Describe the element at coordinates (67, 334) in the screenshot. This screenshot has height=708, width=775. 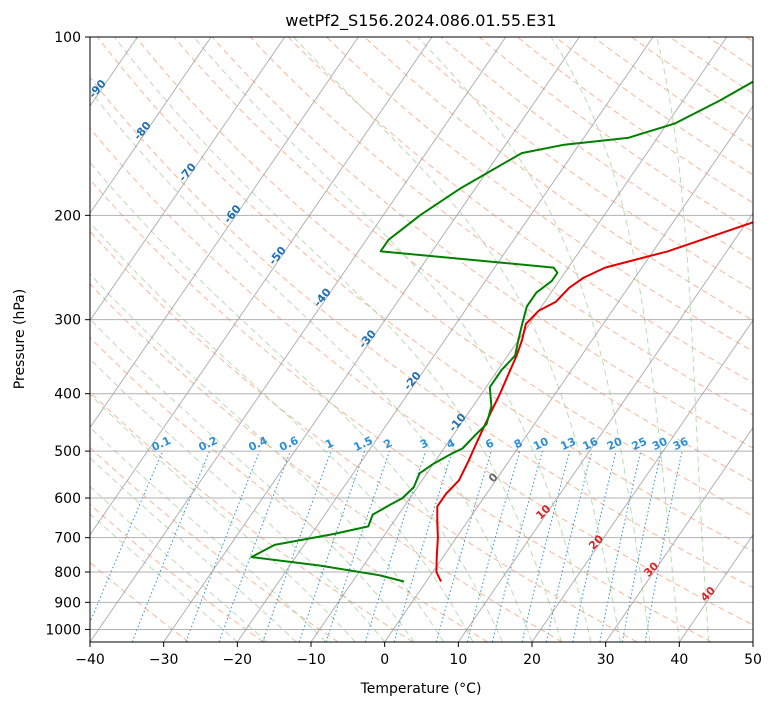
I see `y-axis-ticks: 100 200 300 400 500 600 700 800 900 1000` at that location.